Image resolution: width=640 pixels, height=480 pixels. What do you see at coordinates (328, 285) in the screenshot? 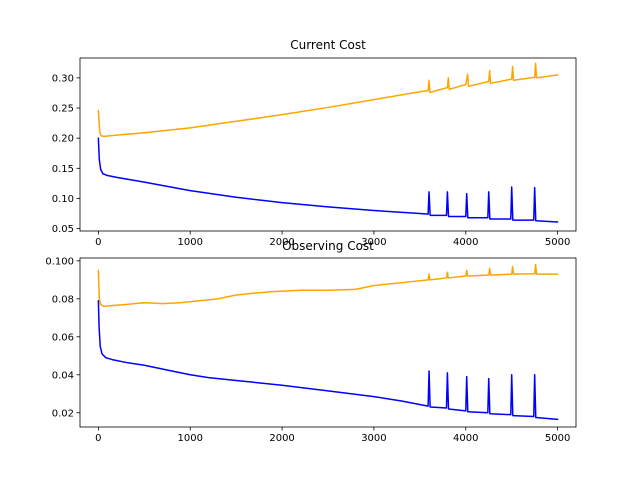
I see `observing-cost-series-line-orange` at bounding box center [328, 285].